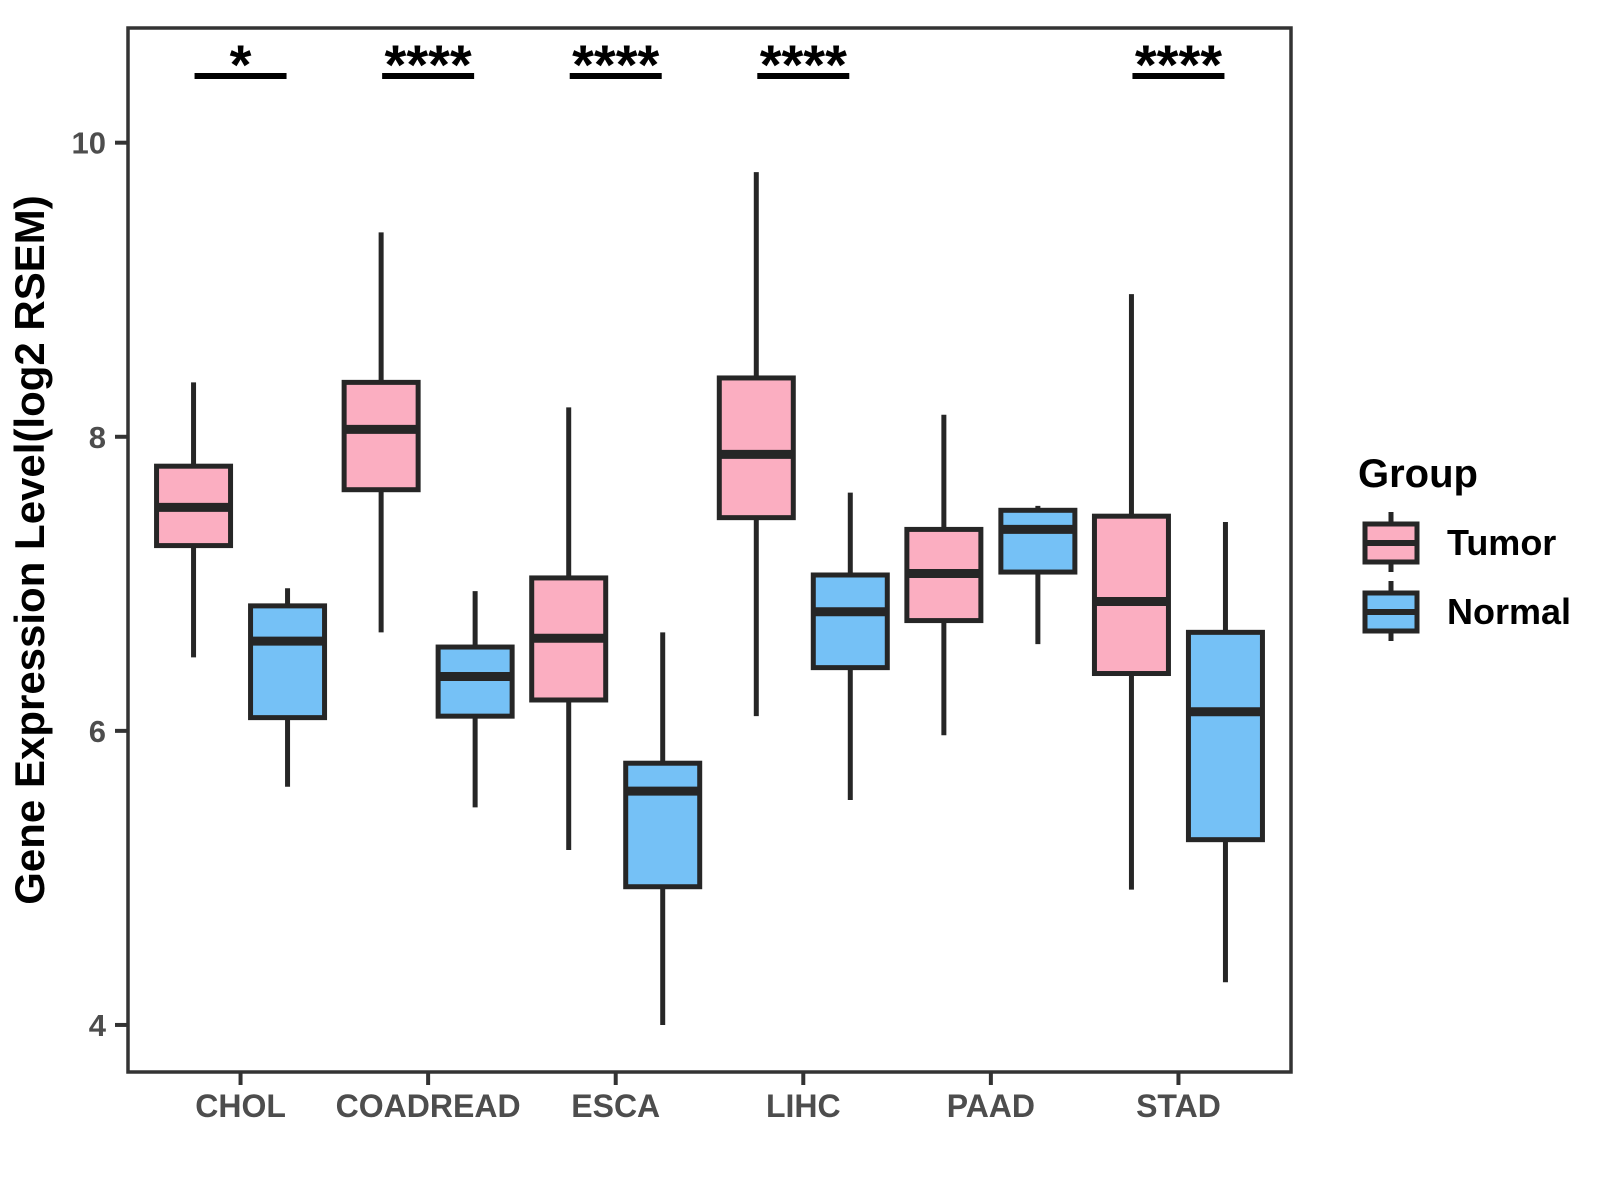 The image size is (1600, 1200). What do you see at coordinates (97, 731) in the screenshot?
I see `y-tick-label: 6` at bounding box center [97, 731].